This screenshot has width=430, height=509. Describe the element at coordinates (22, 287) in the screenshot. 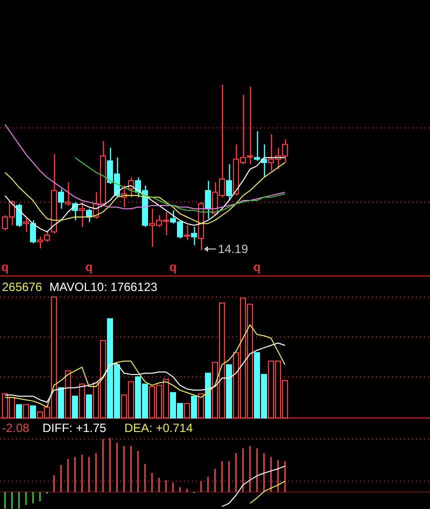

I see `text: 265676` at that location.